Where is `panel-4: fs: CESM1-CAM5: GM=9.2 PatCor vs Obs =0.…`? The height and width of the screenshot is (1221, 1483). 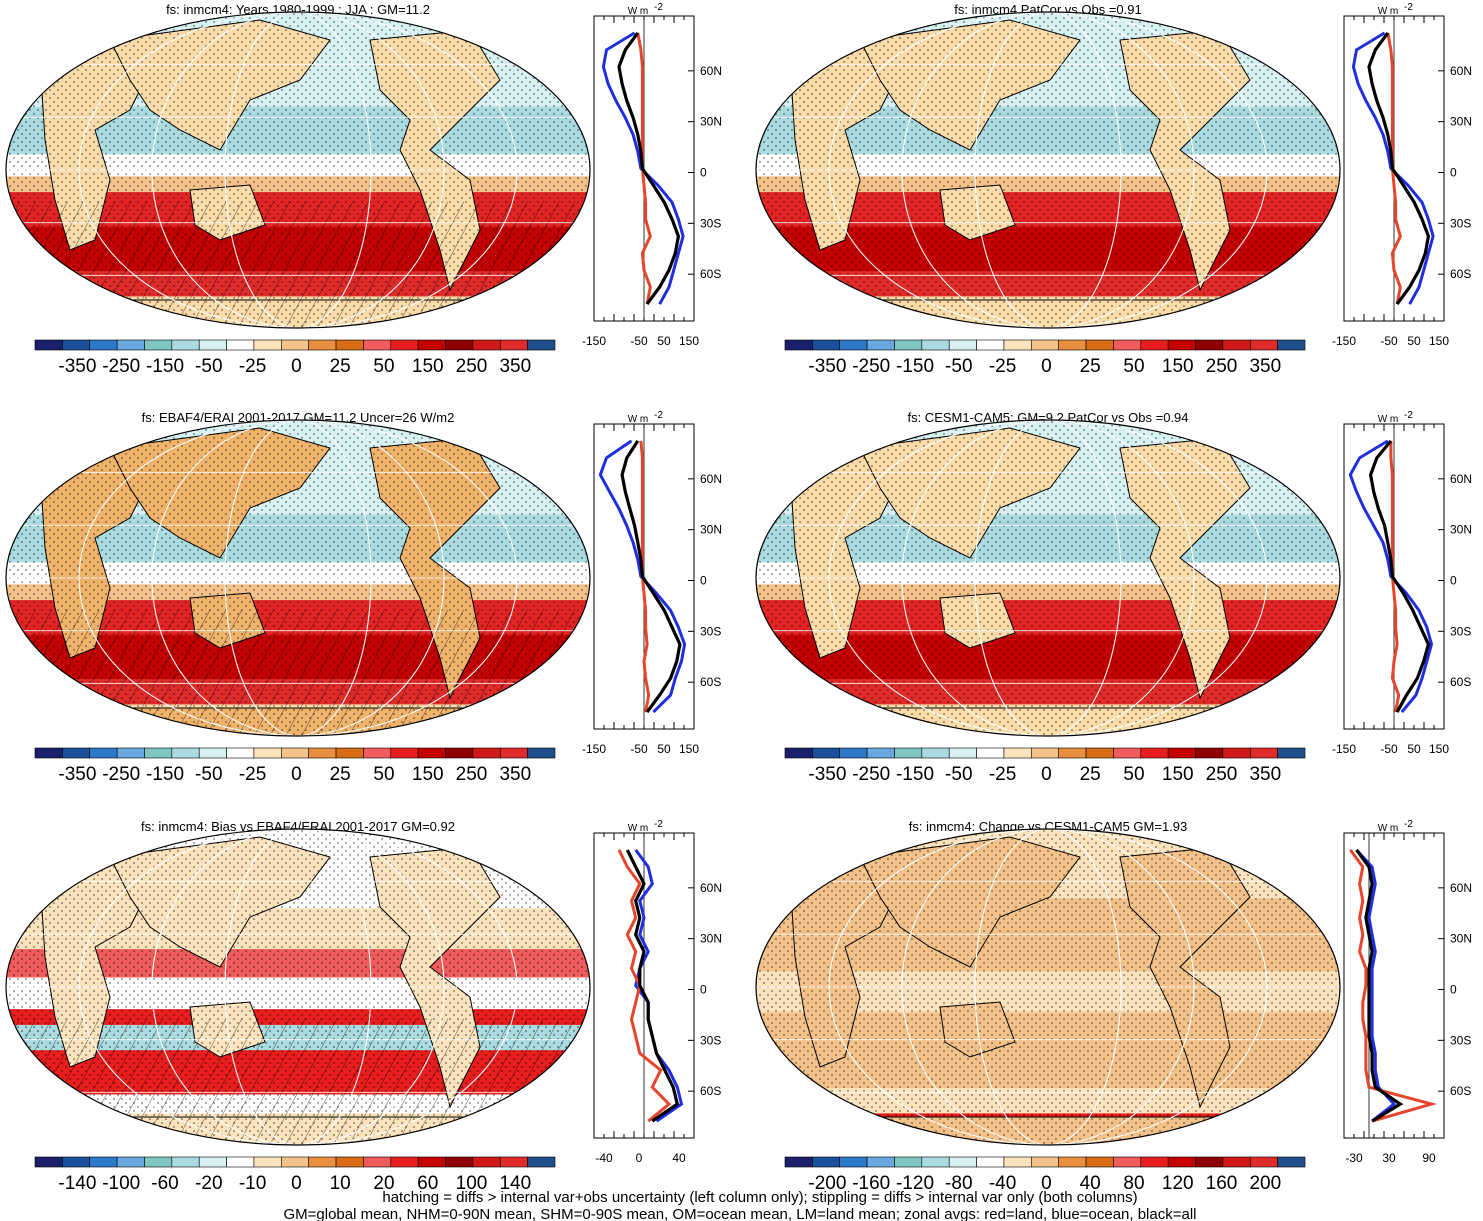
panel-4: fs: CESM1-CAM5: GM=9.2 PatCor vs Obs =0.… is located at coordinates (1113, 597).